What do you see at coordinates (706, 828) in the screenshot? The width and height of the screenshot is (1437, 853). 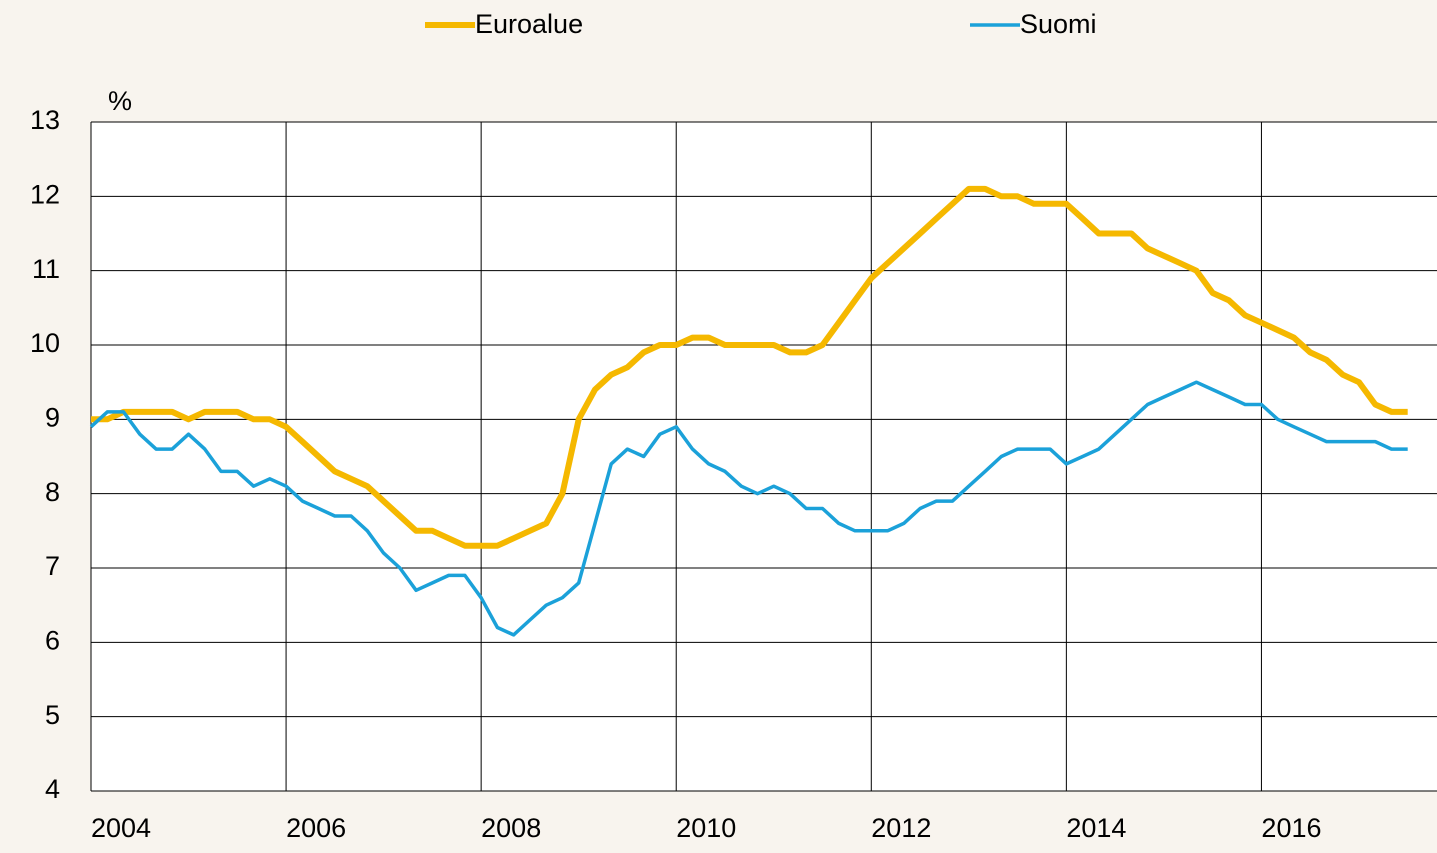 I see `x-tick-label: 2010` at bounding box center [706, 828].